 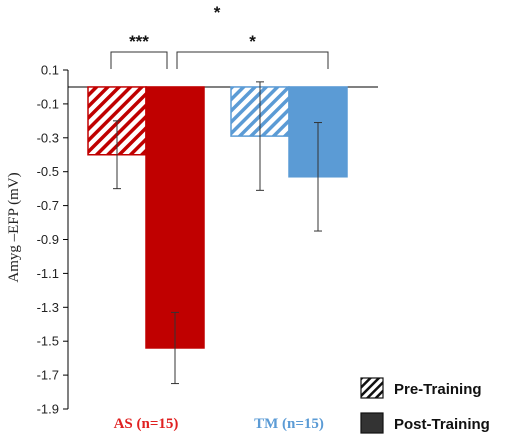 What do you see at coordinates (48, 205) in the screenshot?
I see `y-tick-label: -0.7` at bounding box center [48, 205].